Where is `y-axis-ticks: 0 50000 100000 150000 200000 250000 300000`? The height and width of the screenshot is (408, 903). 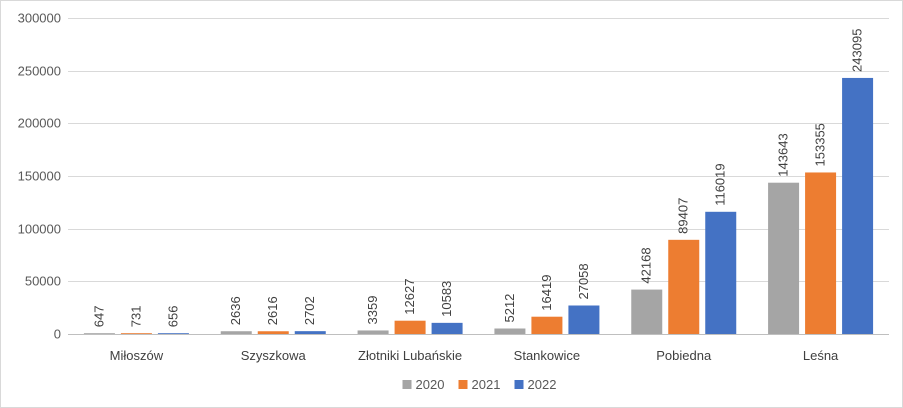
y-axis-ticks: 0 50000 100000 150000 200000 250000 300000 is located at coordinates (39, 176).